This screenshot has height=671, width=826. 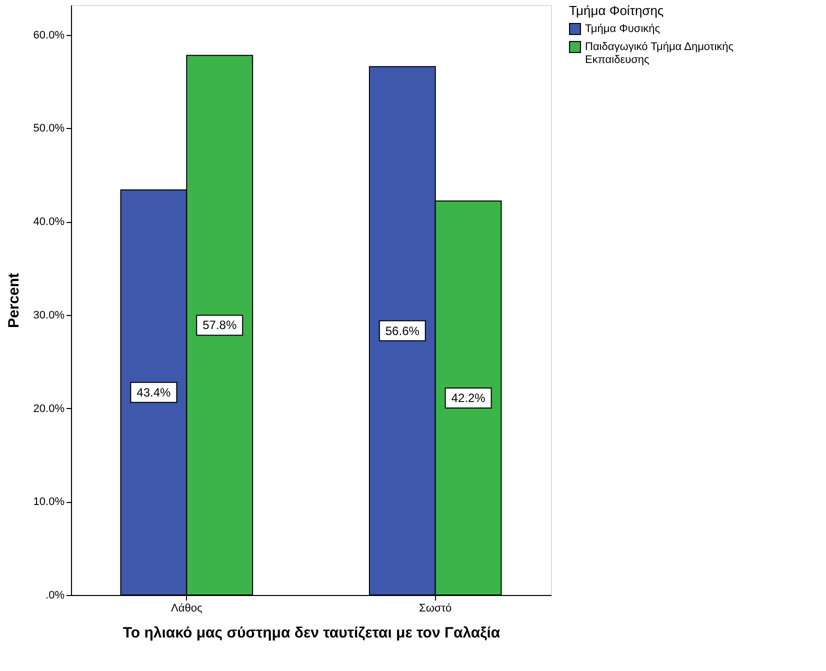 What do you see at coordinates (13, 300) in the screenshot?
I see `y-axis-title: Percent` at bounding box center [13, 300].